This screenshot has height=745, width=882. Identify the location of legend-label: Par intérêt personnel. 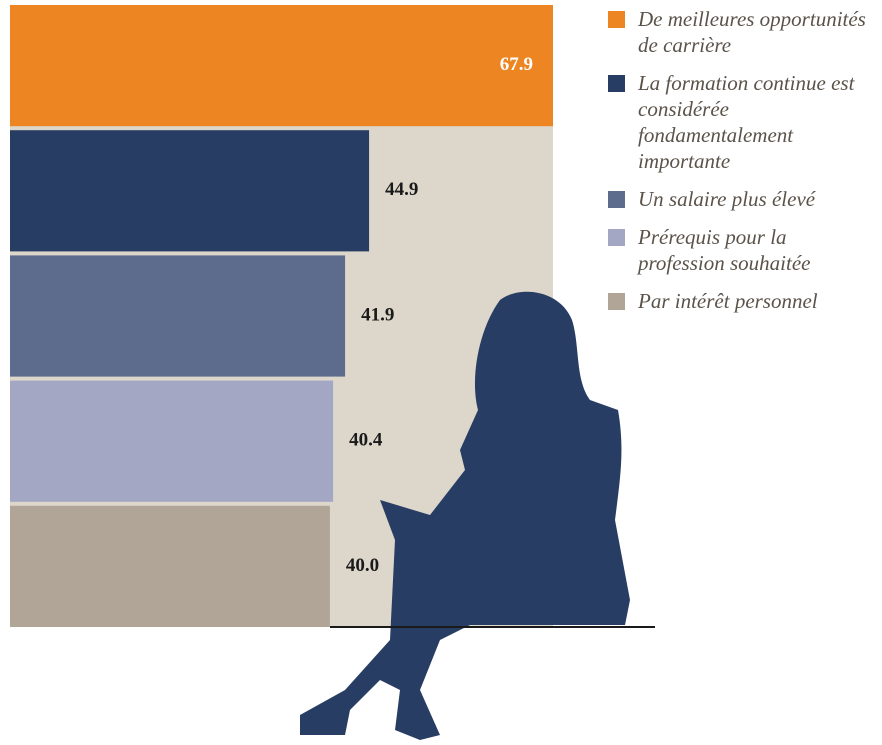
(728, 301).